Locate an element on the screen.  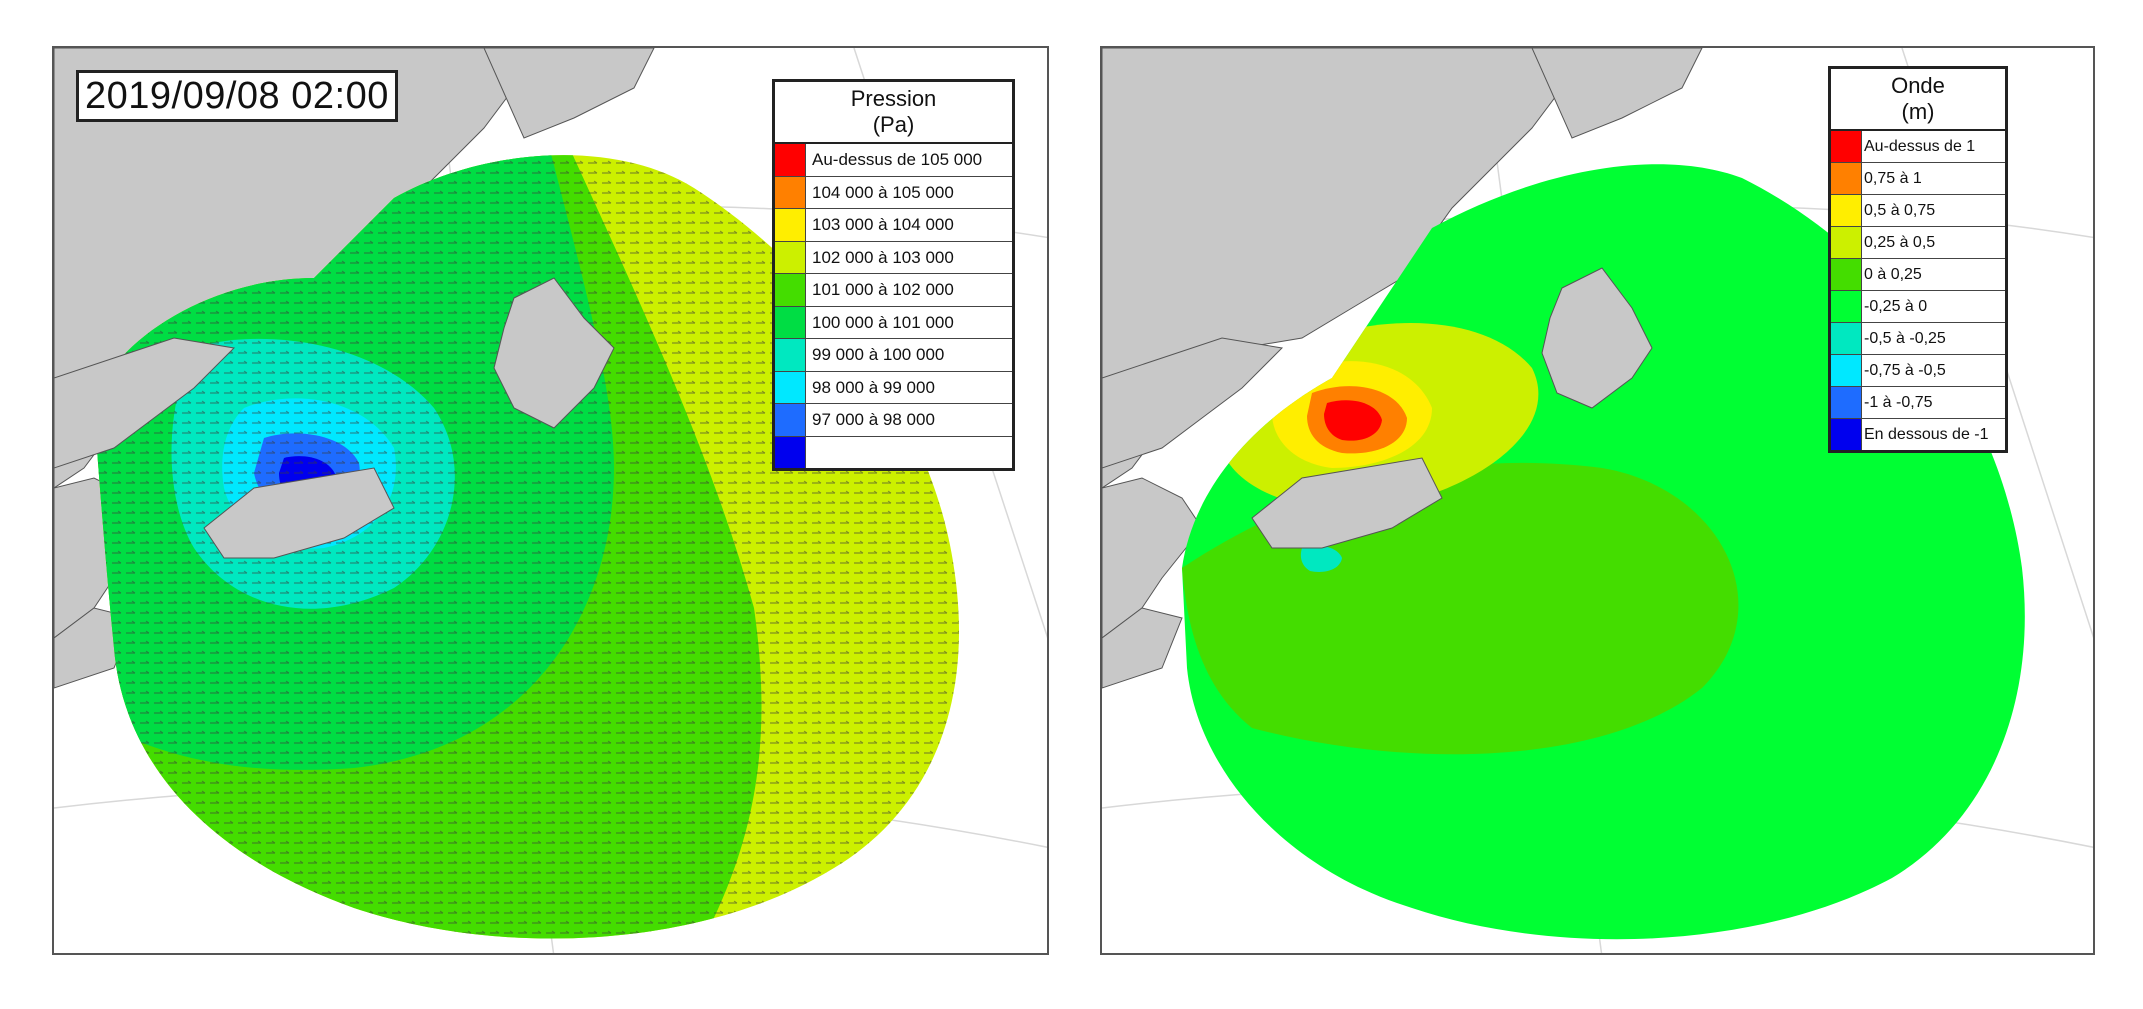
wave-legend-item: En dessous de -1 is located at coordinates (1918, 434).